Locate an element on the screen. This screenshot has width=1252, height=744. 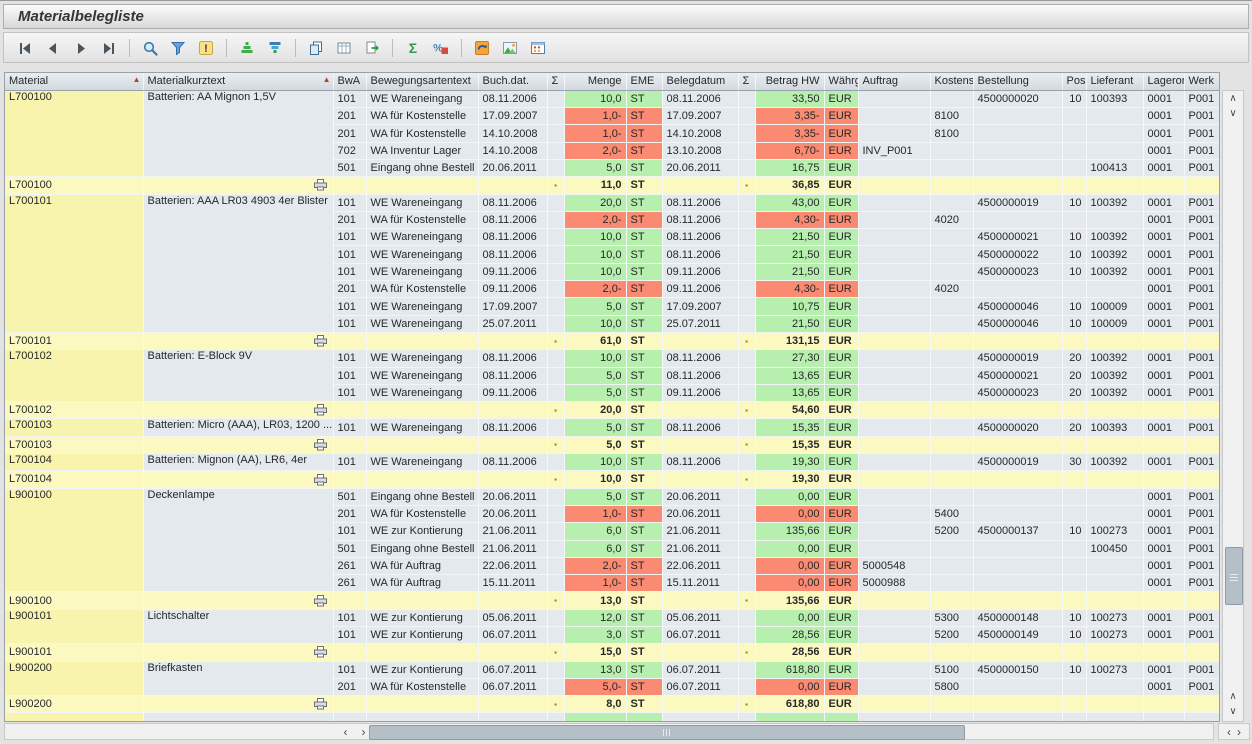
cell-kostenst: 4020 is located at coordinates (952, 289).